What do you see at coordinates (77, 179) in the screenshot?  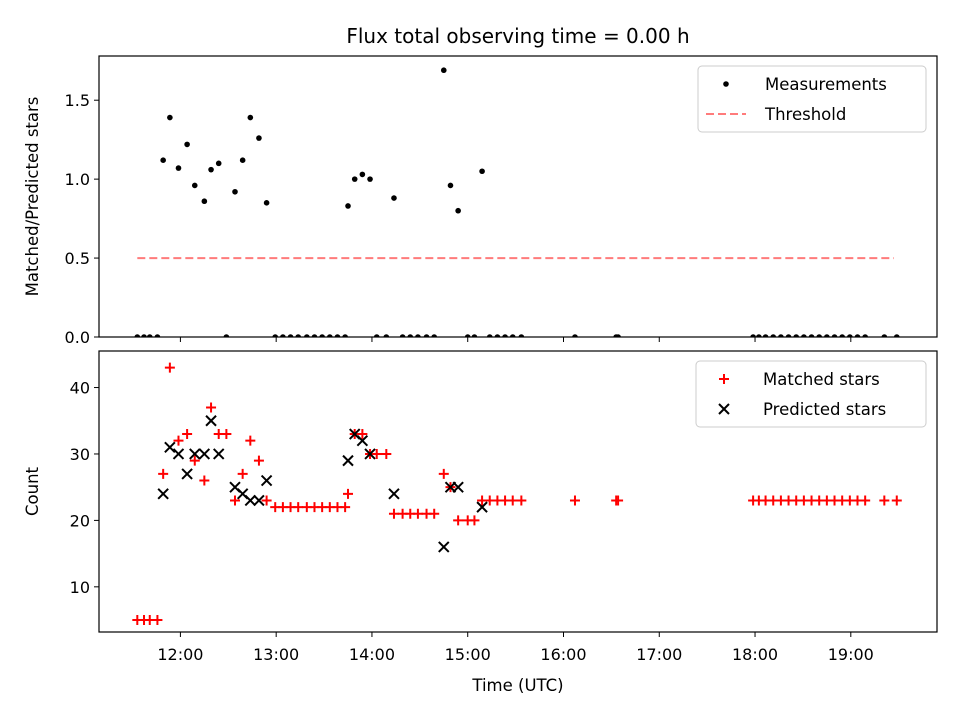 I see `y-tick-label: 1.0` at bounding box center [77, 179].